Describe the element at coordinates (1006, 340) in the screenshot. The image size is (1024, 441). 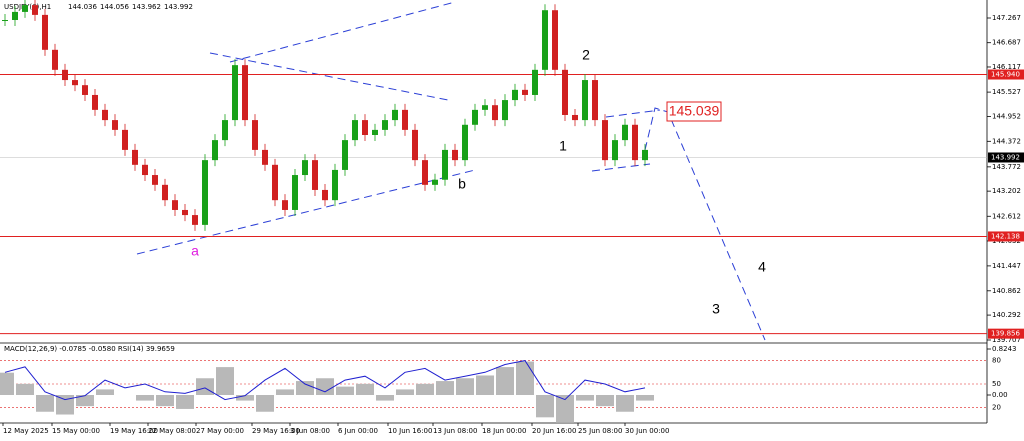
I see `price-tick-label: 139.707` at that location.